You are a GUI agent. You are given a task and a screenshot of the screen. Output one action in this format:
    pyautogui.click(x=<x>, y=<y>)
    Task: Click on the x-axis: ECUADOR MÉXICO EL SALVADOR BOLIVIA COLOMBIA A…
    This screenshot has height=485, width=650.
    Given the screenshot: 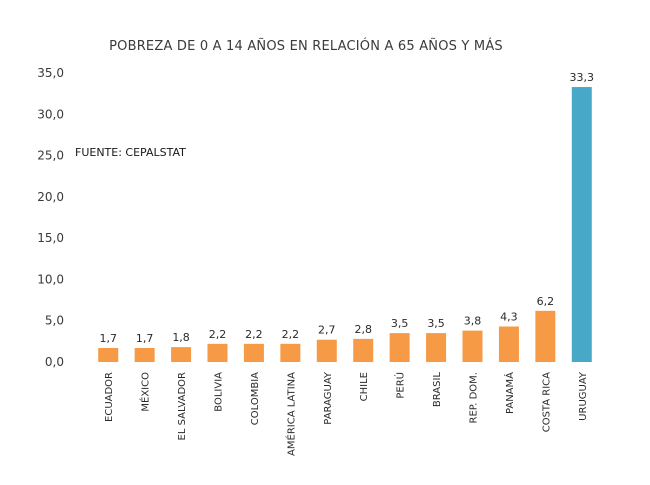 What is the action you would take?
    pyautogui.click(x=346, y=413)
    